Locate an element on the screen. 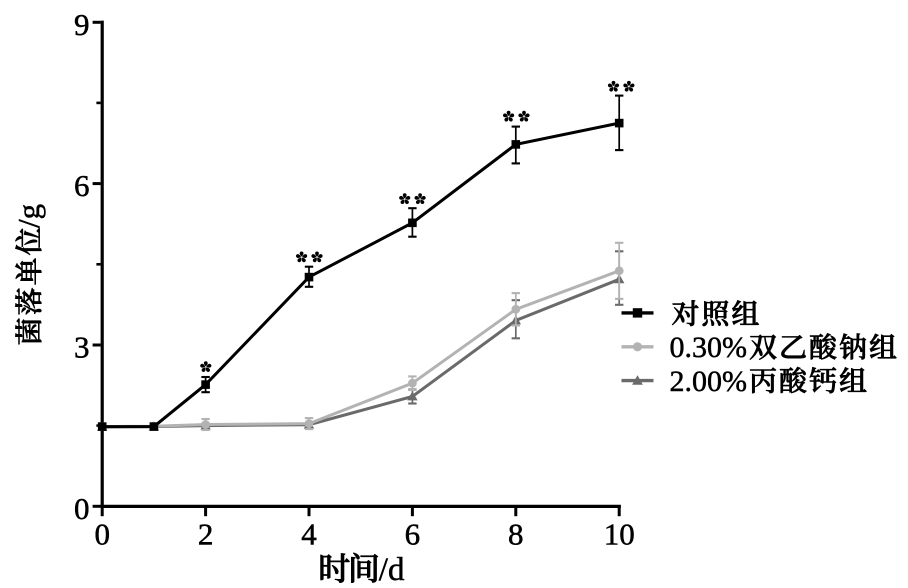  svg-text: 9 is located at coordinates (82, 24).